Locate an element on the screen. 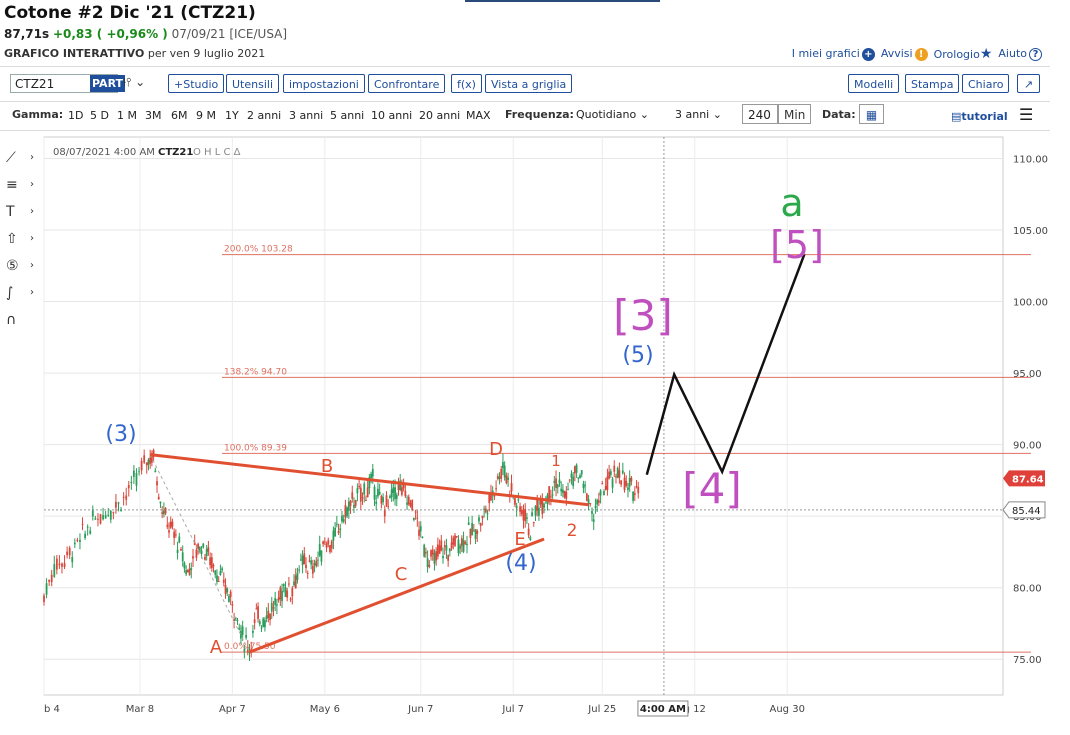  period-select: 3 anni ⌄ is located at coordinates (698, 114).